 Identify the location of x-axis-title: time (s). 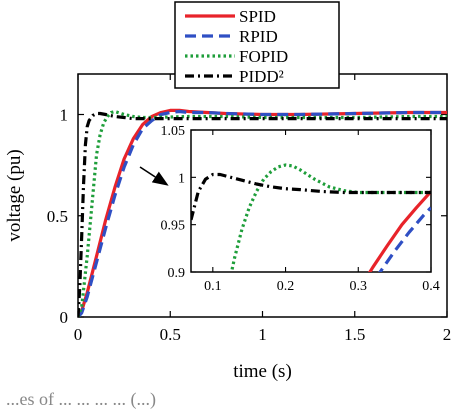
(262, 371).